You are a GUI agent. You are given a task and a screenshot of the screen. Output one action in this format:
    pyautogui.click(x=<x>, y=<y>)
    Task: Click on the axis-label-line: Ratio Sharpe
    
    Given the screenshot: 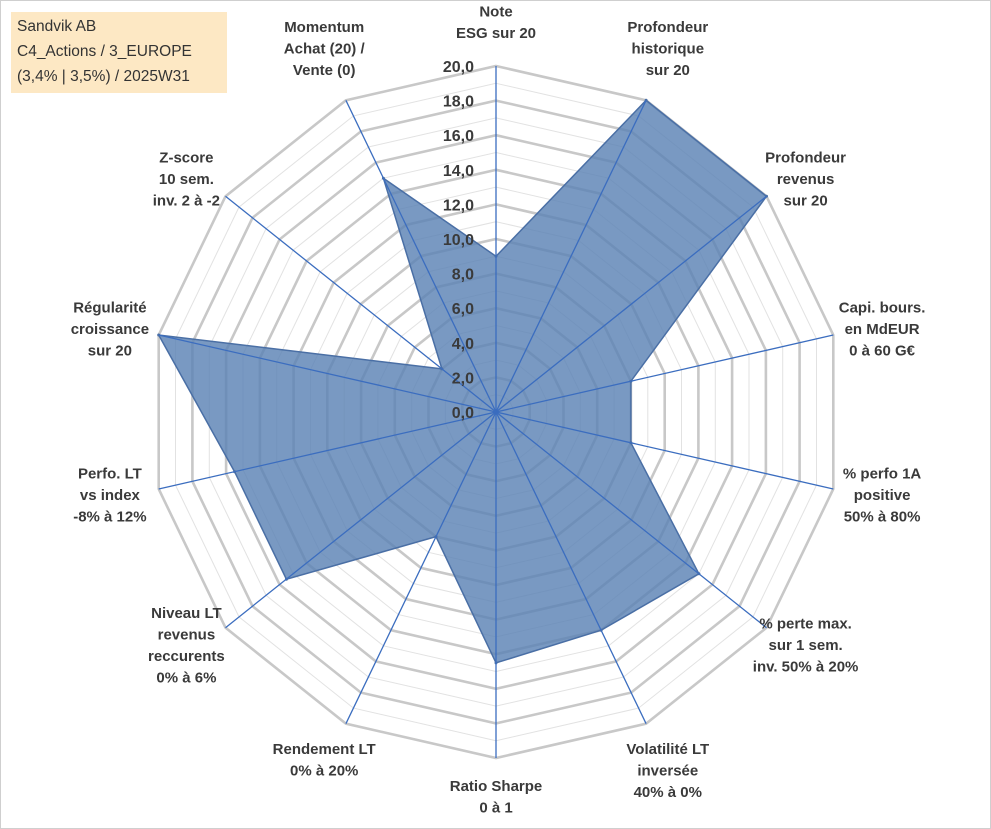 What is the action you would take?
    pyautogui.click(x=496, y=786)
    